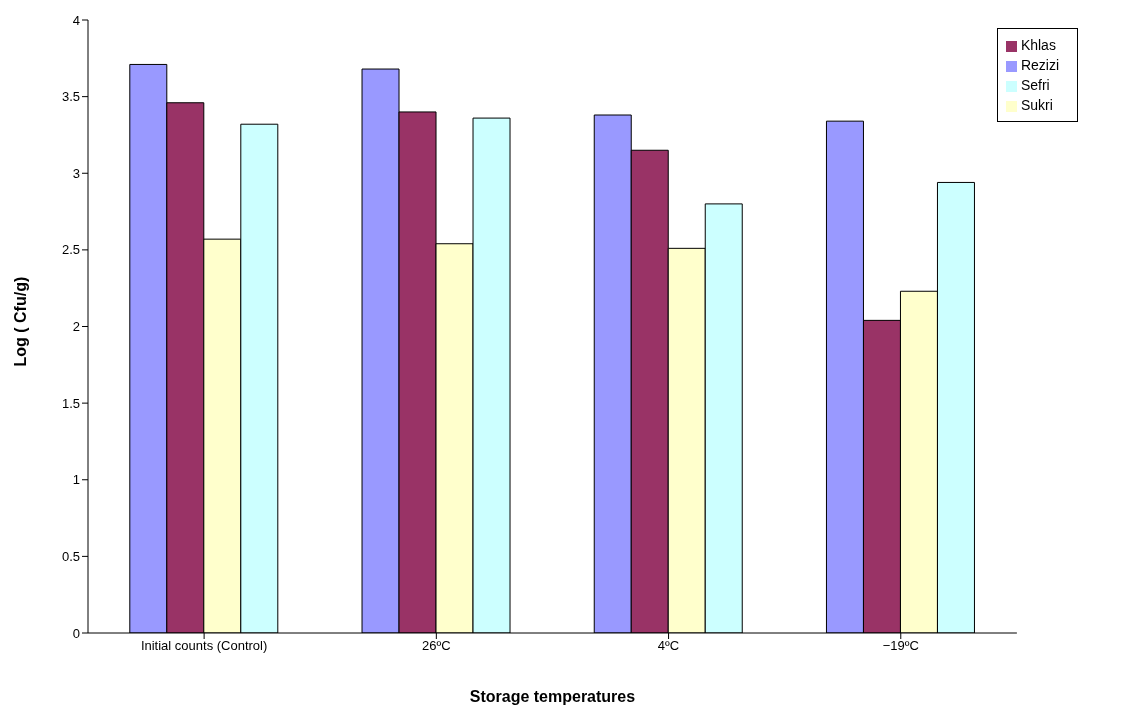 This screenshot has height=723, width=1123. I want to click on x-tick-label: 4ºC, so click(668, 646).